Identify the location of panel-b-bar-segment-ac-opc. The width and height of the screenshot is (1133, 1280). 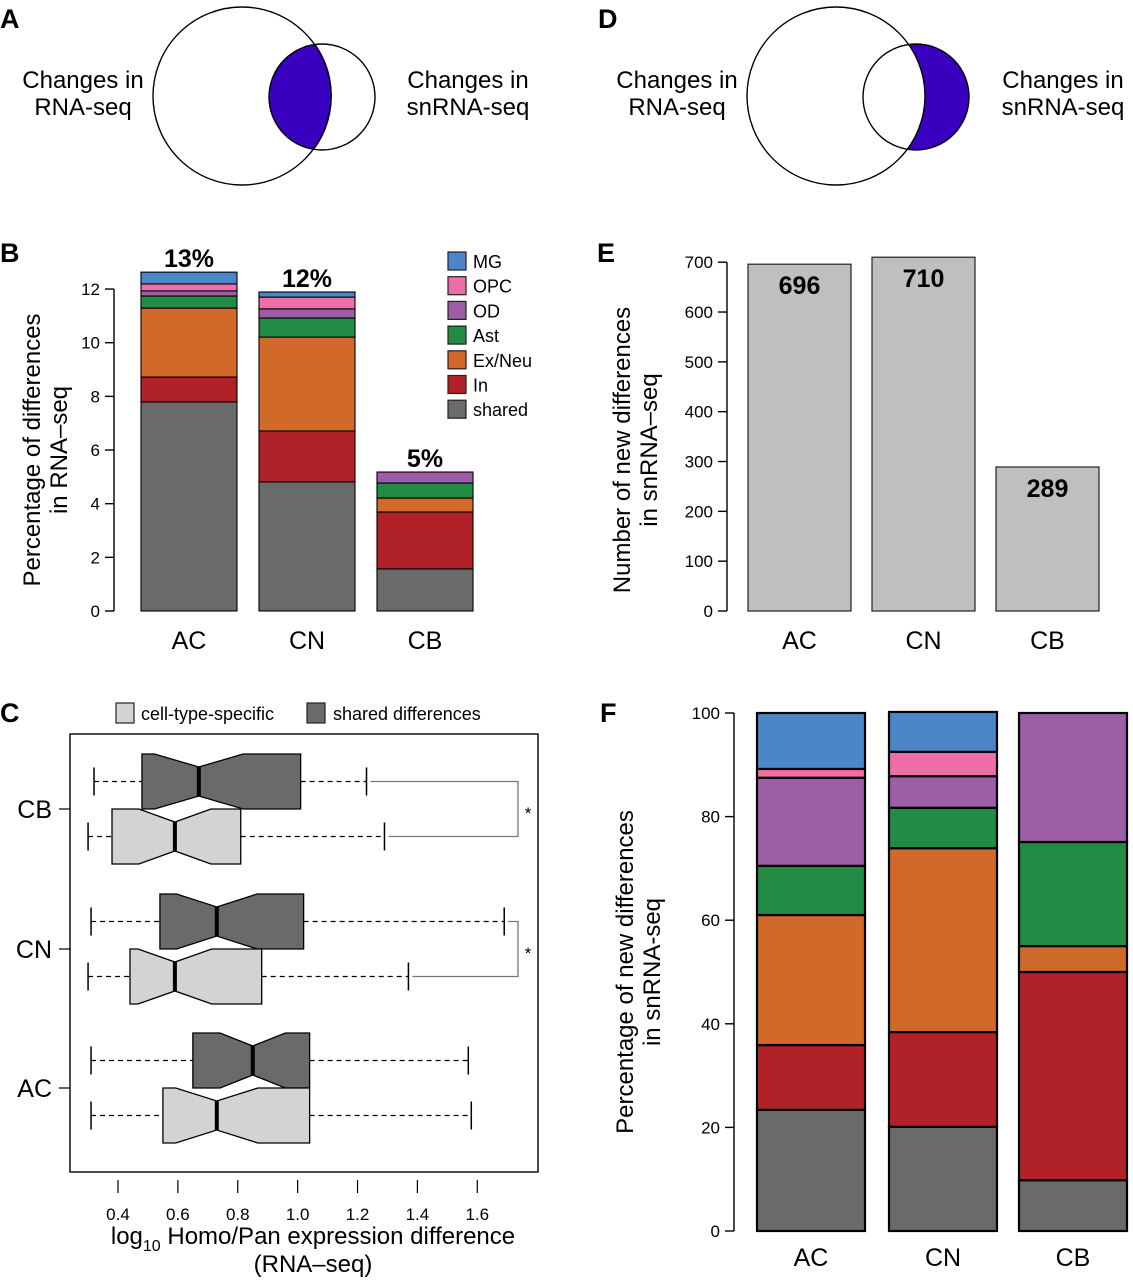
(189, 287).